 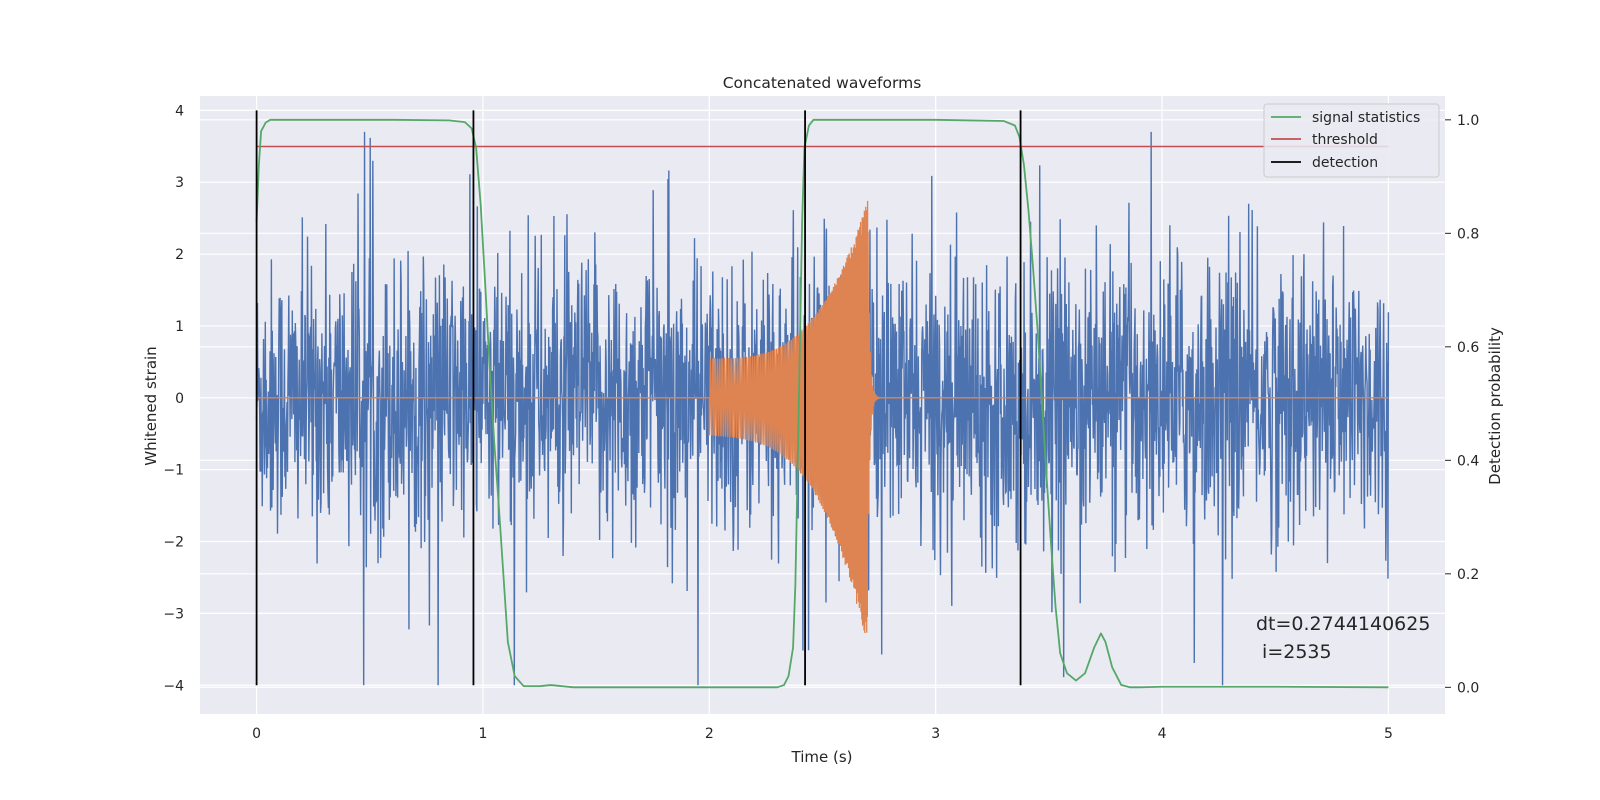 What do you see at coordinates (1468, 688) in the screenshot?
I see `y-right-tick-label: 0.0` at bounding box center [1468, 688].